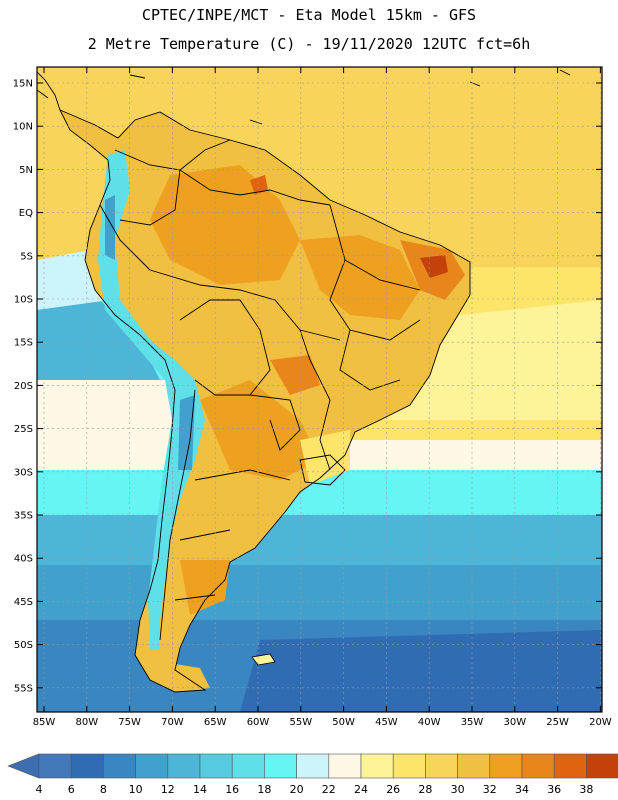 The width and height of the screenshot is (618, 800). Describe the element at coordinates (421, 671) in the screenshot. I see `ocean-polar-band` at that location.